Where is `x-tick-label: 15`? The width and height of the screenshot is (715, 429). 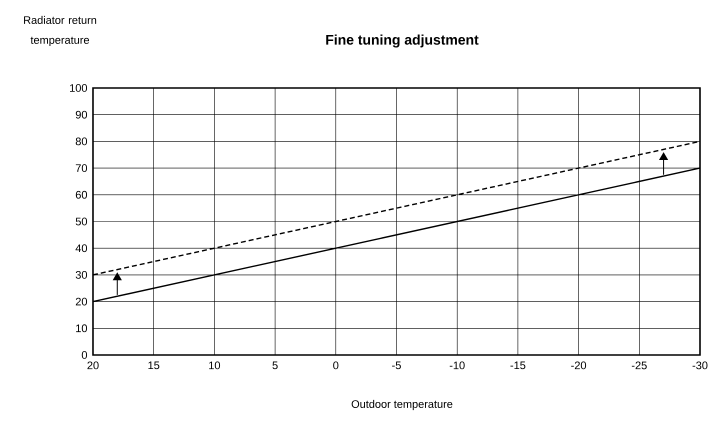
x-tick-label: 15 is located at coordinates (154, 366).